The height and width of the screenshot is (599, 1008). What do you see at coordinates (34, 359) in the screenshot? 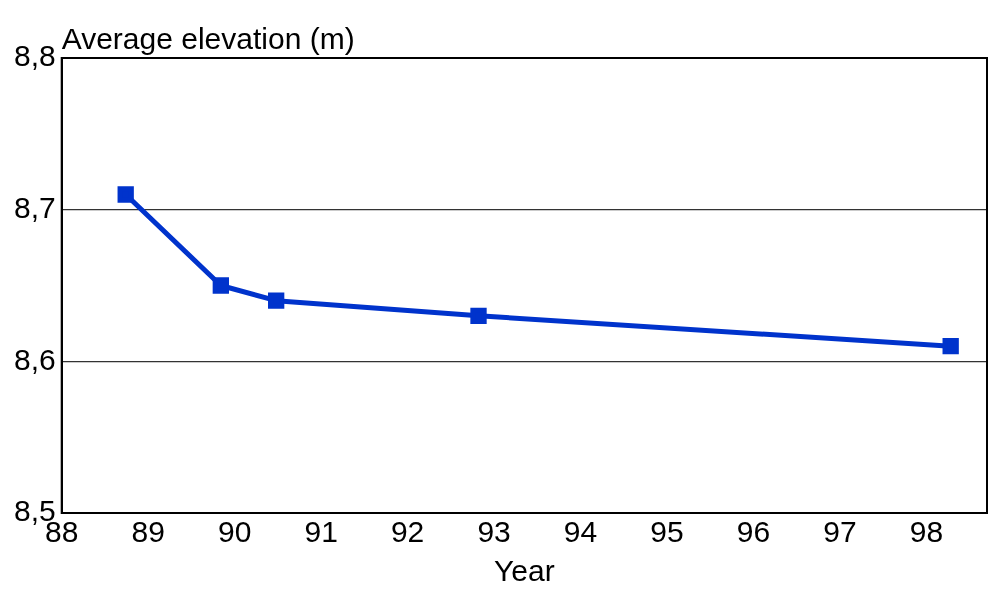
I see `y-tick-label: 8,6` at bounding box center [34, 359].